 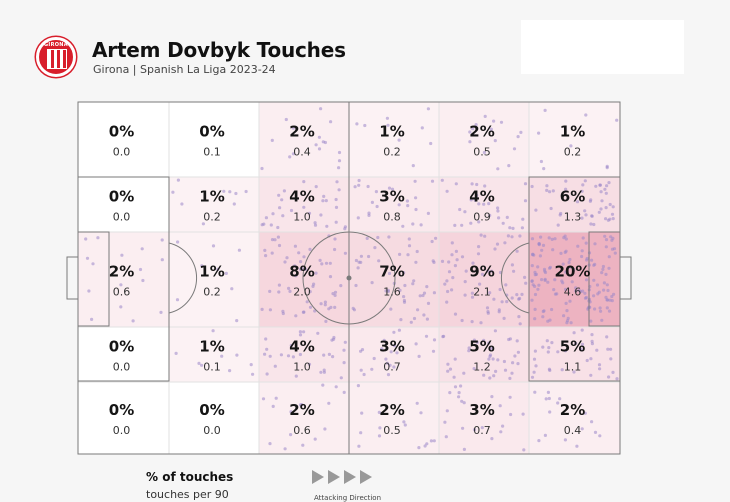 What do you see at coordinates (212, 152) in the screenshot?
I see `cell-per90-label: 0.1` at bounding box center [212, 152].